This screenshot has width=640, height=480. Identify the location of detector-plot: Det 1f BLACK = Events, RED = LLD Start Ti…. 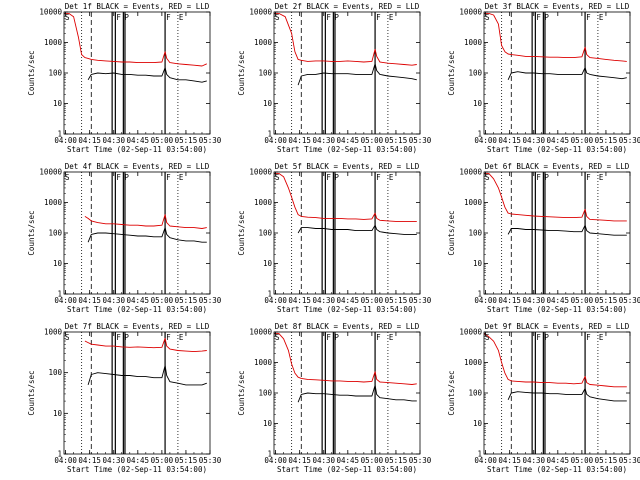
(124, 78).